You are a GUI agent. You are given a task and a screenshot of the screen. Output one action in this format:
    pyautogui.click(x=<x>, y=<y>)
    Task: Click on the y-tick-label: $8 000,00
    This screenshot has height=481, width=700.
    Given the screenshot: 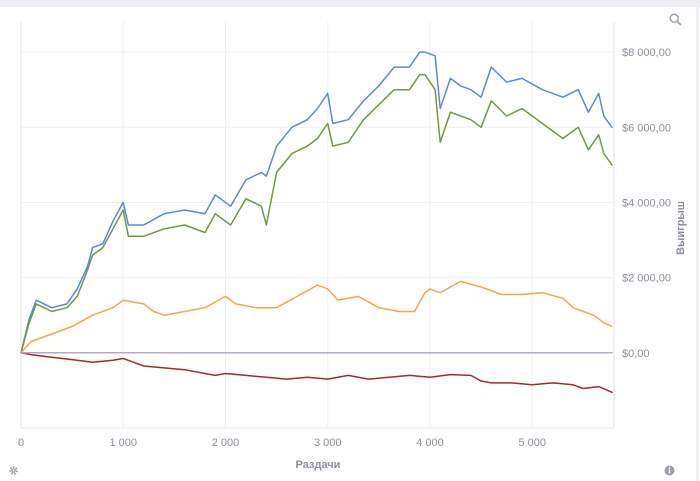 What is the action you would take?
    pyautogui.click(x=646, y=53)
    